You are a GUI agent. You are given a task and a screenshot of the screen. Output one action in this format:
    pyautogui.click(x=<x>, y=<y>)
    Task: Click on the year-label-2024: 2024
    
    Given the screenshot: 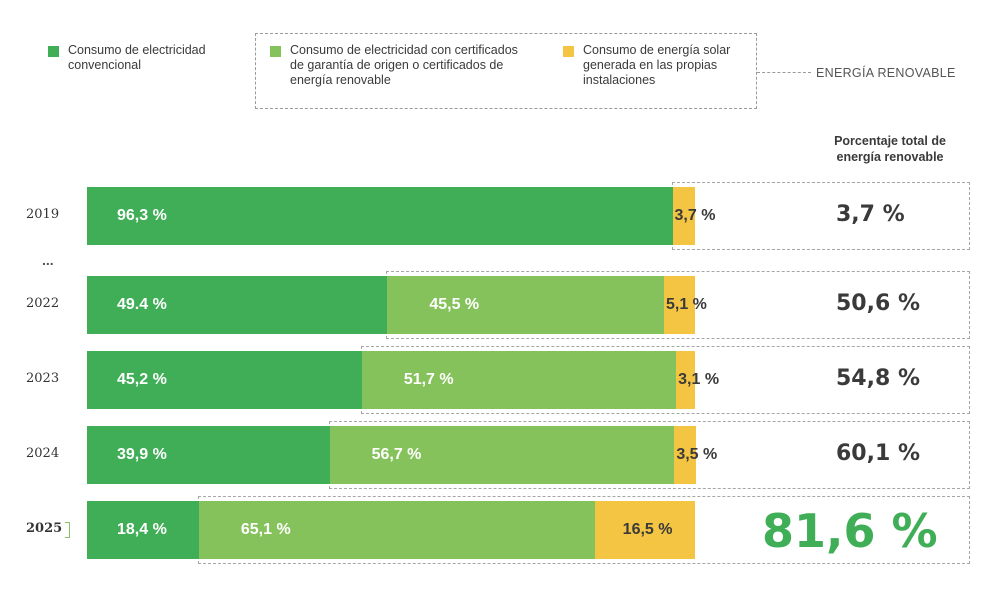 What is the action you would take?
    pyautogui.click(x=43, y=453)
    